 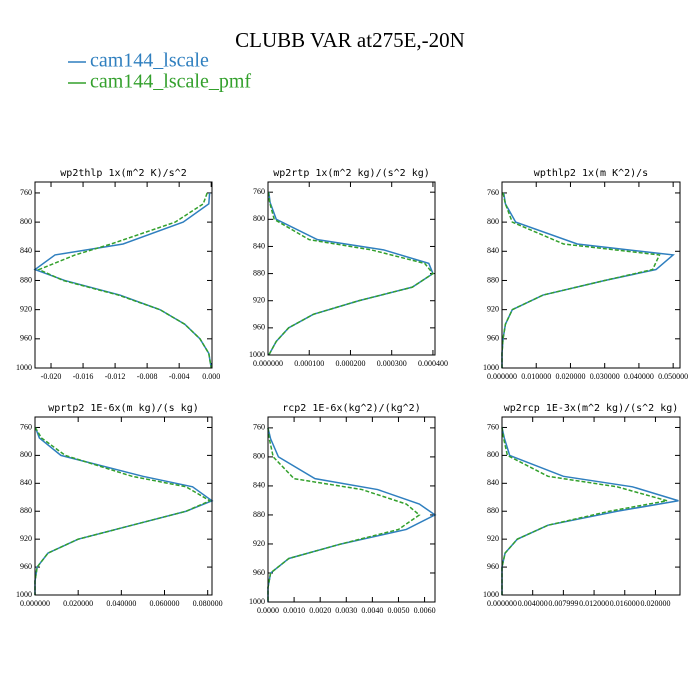 What do you see at coordinates (533, 603) in the screenshot?
I see `x-tick-label: 0.004000` at bounding box center [533, 603].